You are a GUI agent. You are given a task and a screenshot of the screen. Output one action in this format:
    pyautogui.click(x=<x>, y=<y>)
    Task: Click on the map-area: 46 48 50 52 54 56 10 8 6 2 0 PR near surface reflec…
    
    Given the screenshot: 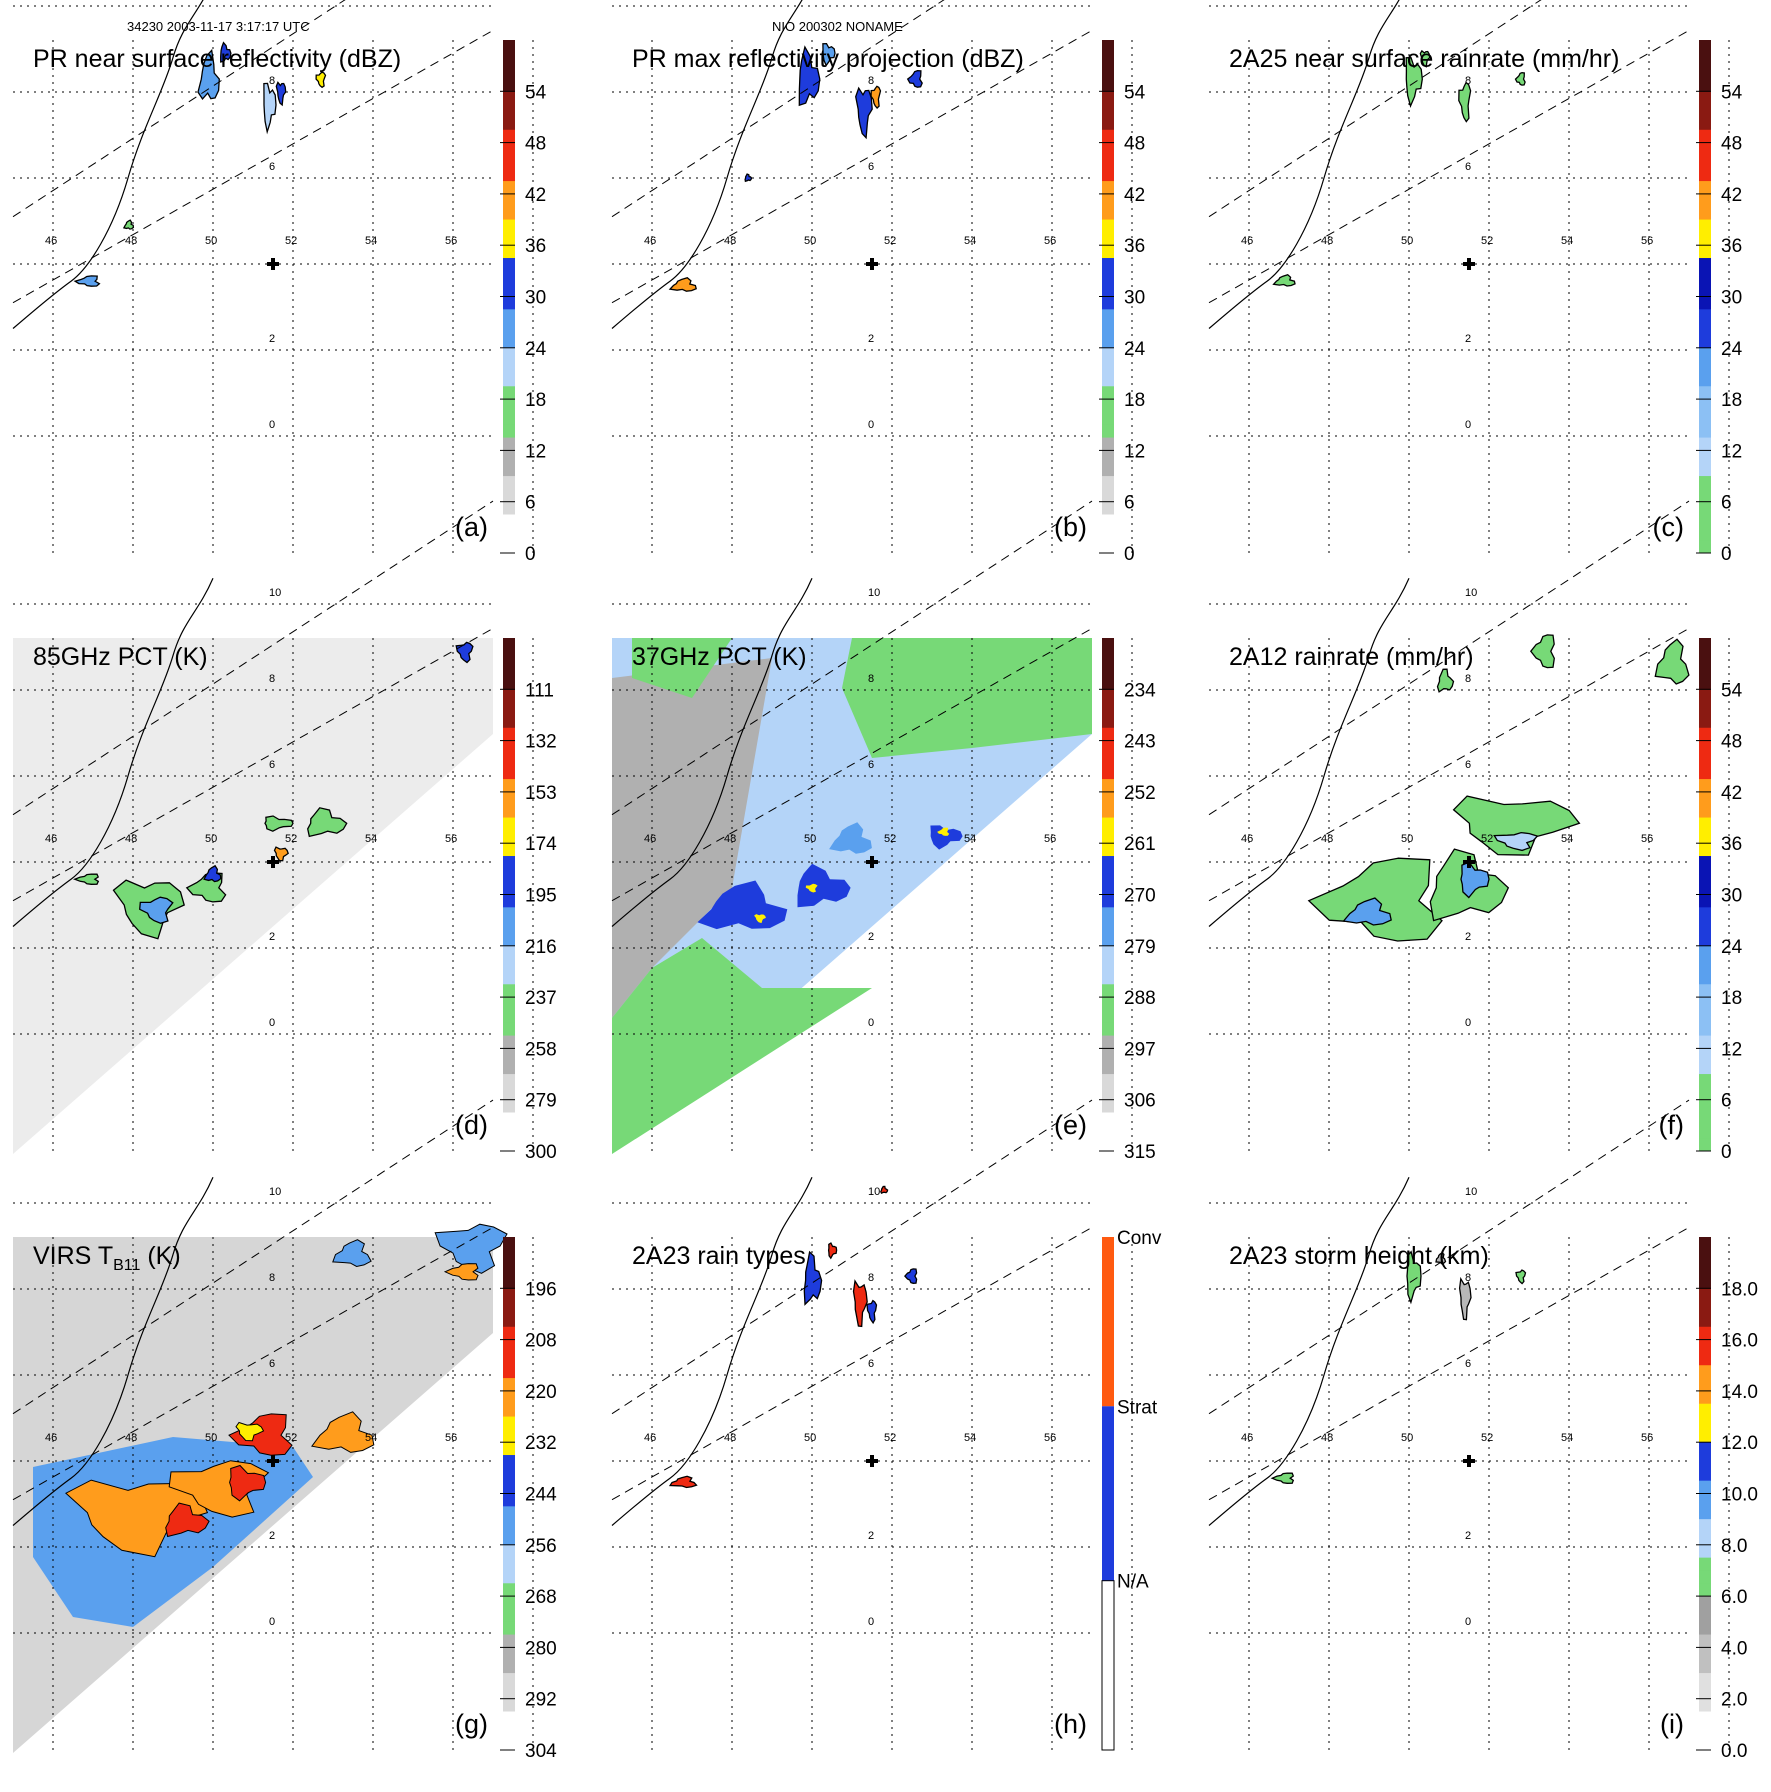 What is the action you would take?
    pyautogui.click(x=273, y=277)
    